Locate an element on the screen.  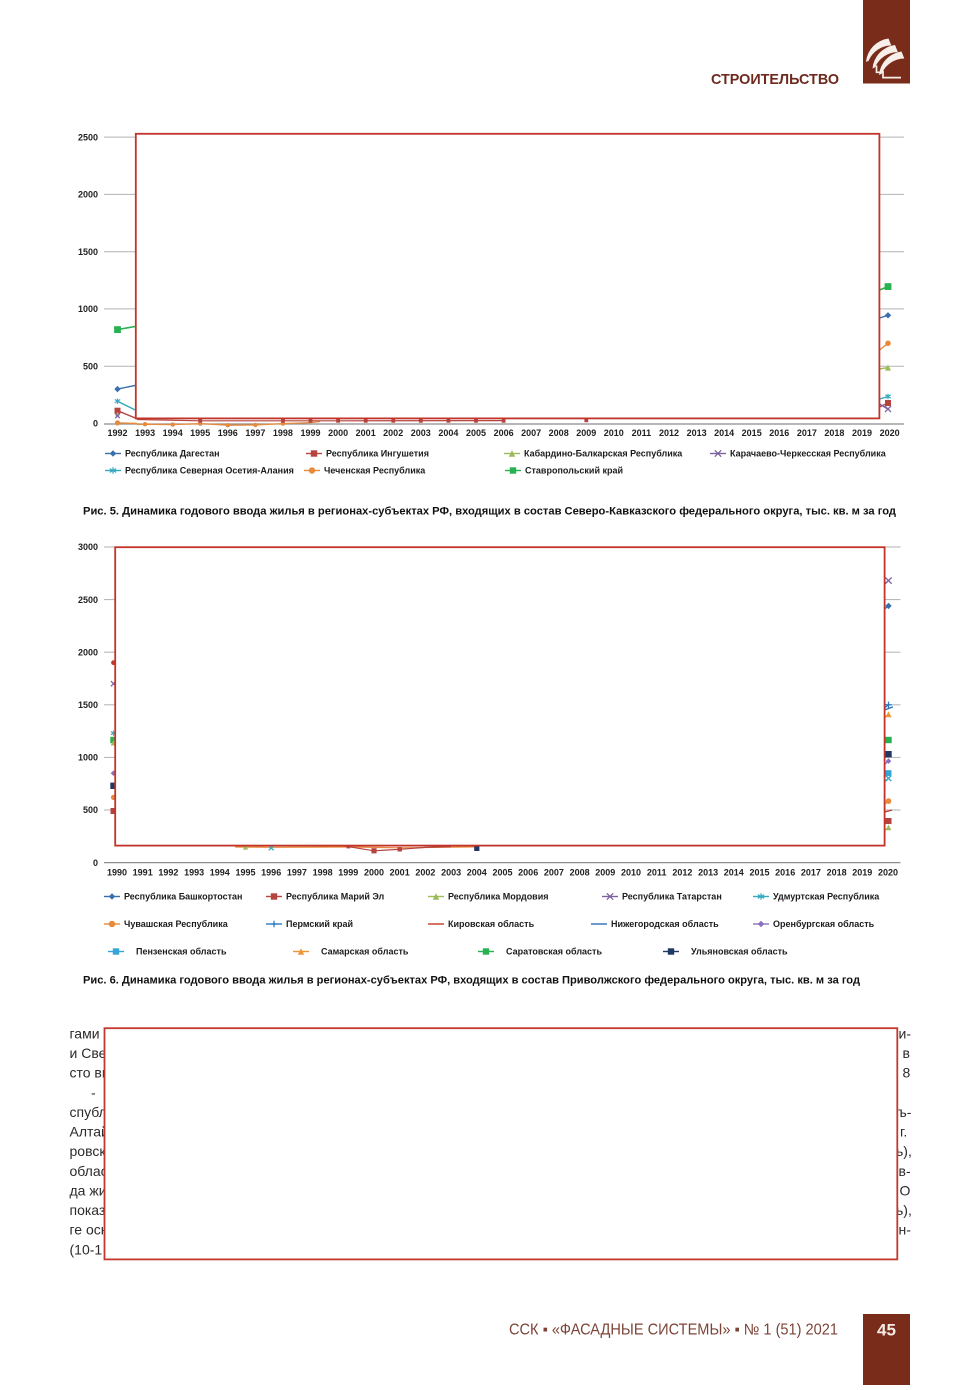
svg-text: в- is located at coordinates (905, 1171).